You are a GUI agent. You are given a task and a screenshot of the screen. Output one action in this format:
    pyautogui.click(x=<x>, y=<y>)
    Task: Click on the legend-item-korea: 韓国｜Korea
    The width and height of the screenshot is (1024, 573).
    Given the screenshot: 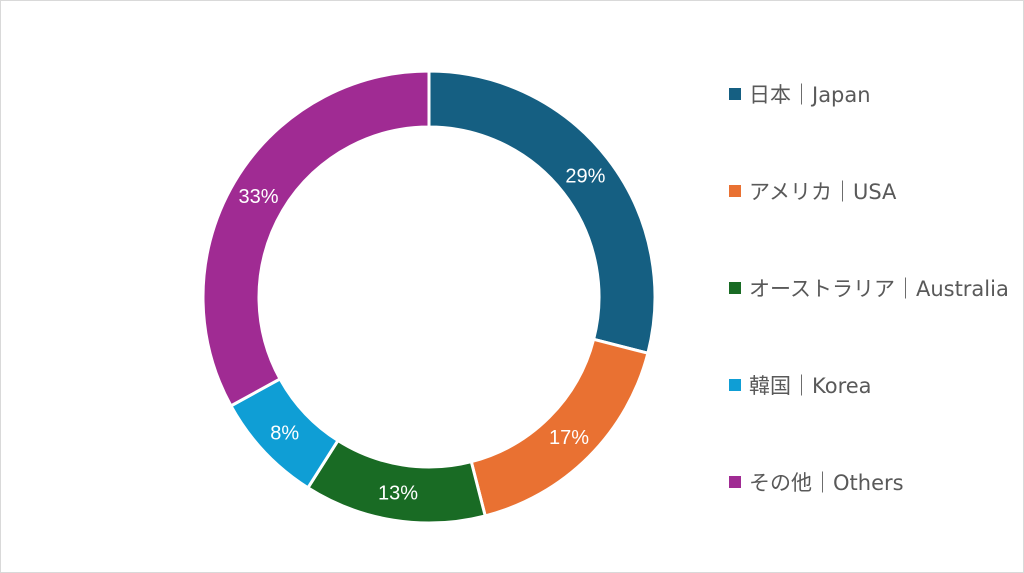 What is the action you would take?
    pyautogui.click(x=800, y=385)
    